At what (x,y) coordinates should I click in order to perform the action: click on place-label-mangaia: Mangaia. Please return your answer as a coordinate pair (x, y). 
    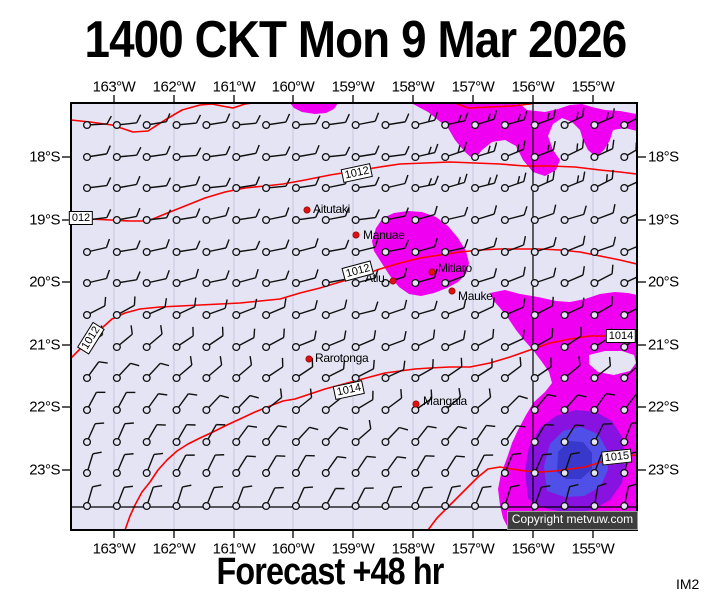
    Looking at the image, I should click on (445, 401).